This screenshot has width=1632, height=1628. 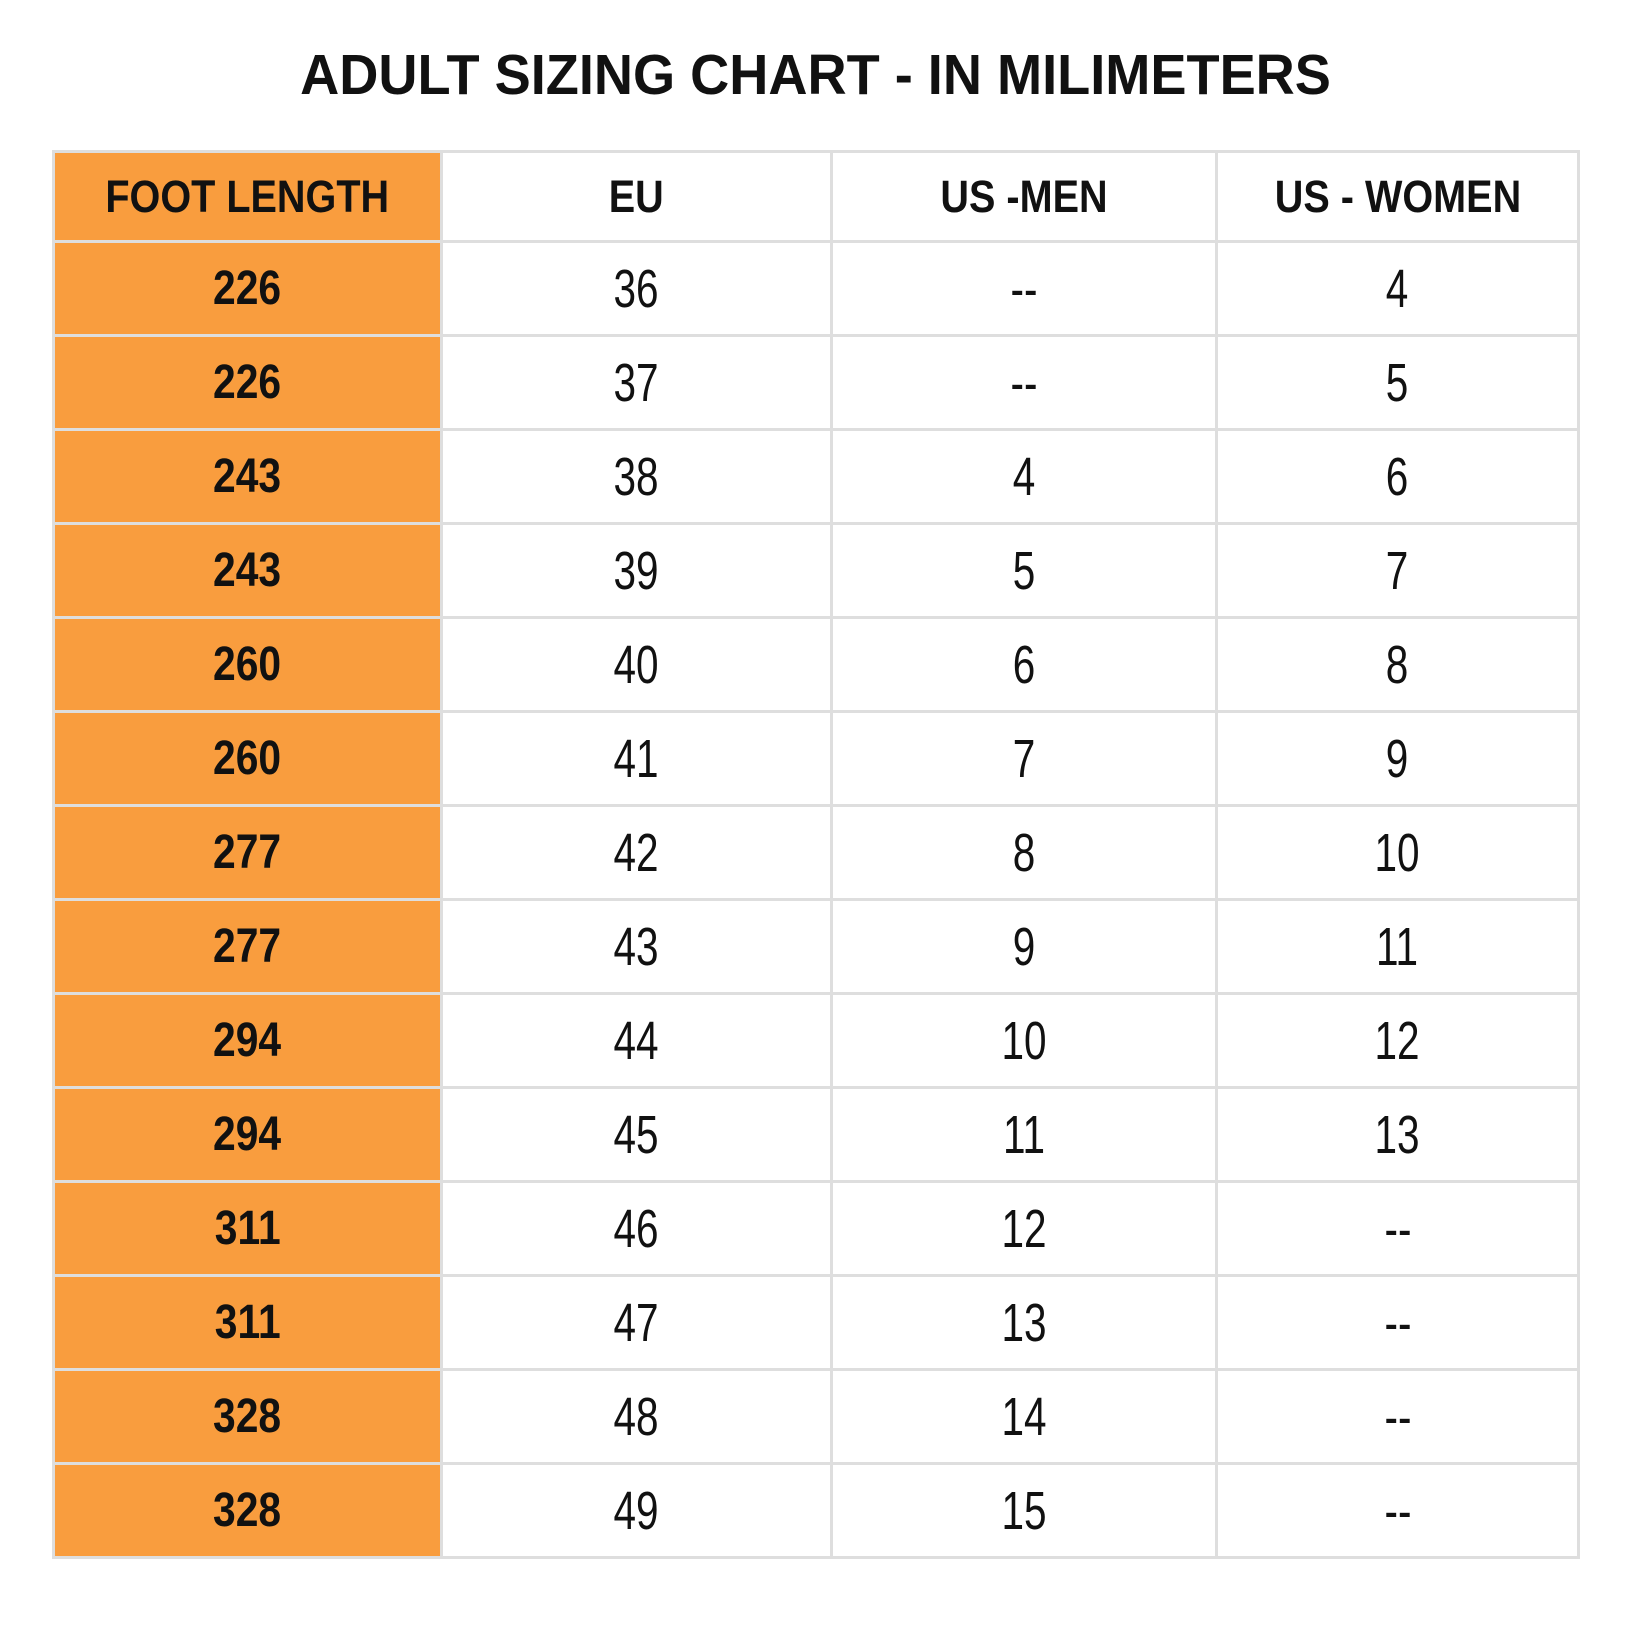 I want to click on foot-length-value: 226, so click(x=247, y=288).